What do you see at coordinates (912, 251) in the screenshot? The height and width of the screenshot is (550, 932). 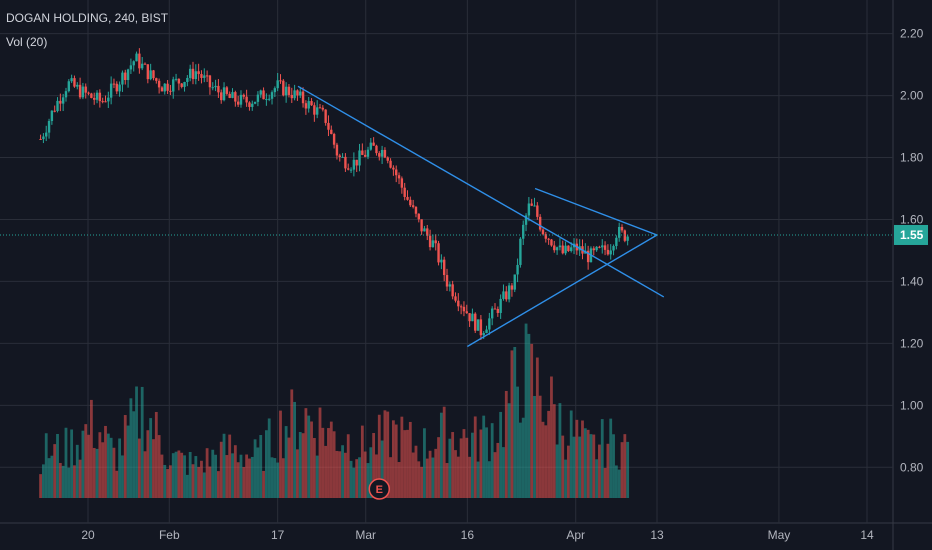 I see `y-axis: 2.20 2.00 1.80 1.60 1.40 1.20 1.00 0.80` at bounding box center [912, 251].